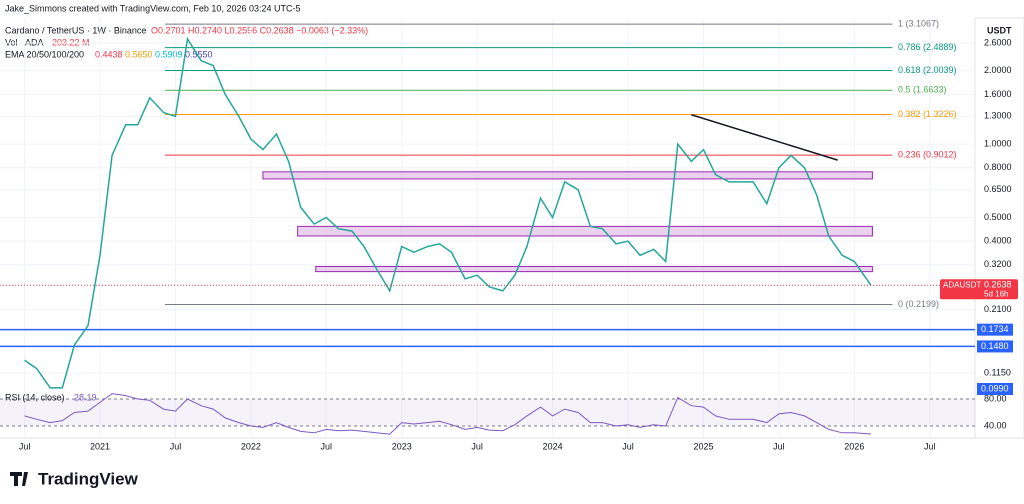 Image resolution: width=1024 pixels, height=504 pixels. I want to click on fib-label: 0.618 (2.0039), so click(927, 70).